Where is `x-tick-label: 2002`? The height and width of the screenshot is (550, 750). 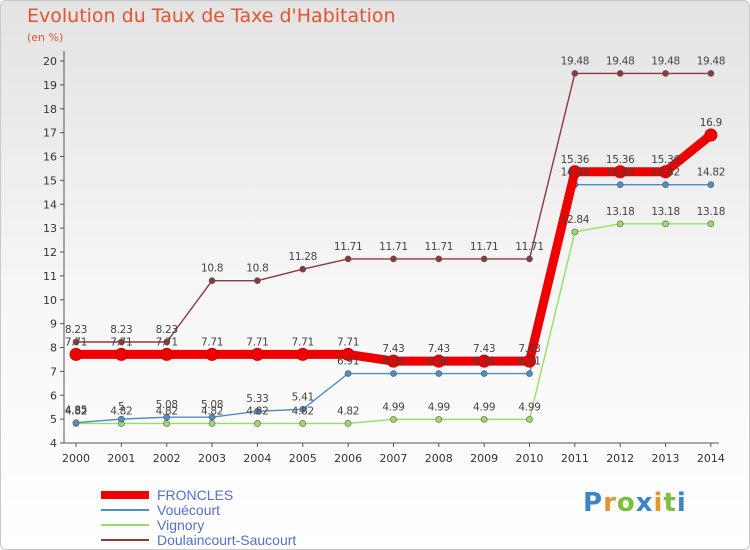 x-tick-label: 2002 is located at coordinates (167, 458).